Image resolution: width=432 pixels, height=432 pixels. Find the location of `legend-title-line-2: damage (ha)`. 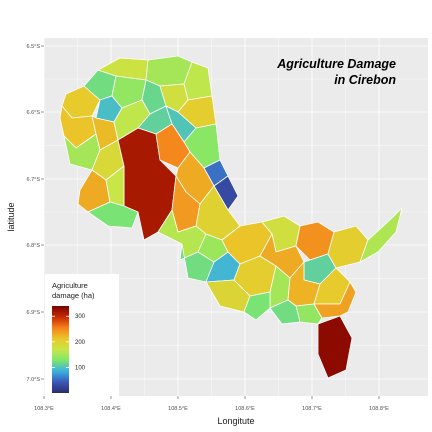

legend-title-line-2: damage (ha) is located at coordinates (73, 295).